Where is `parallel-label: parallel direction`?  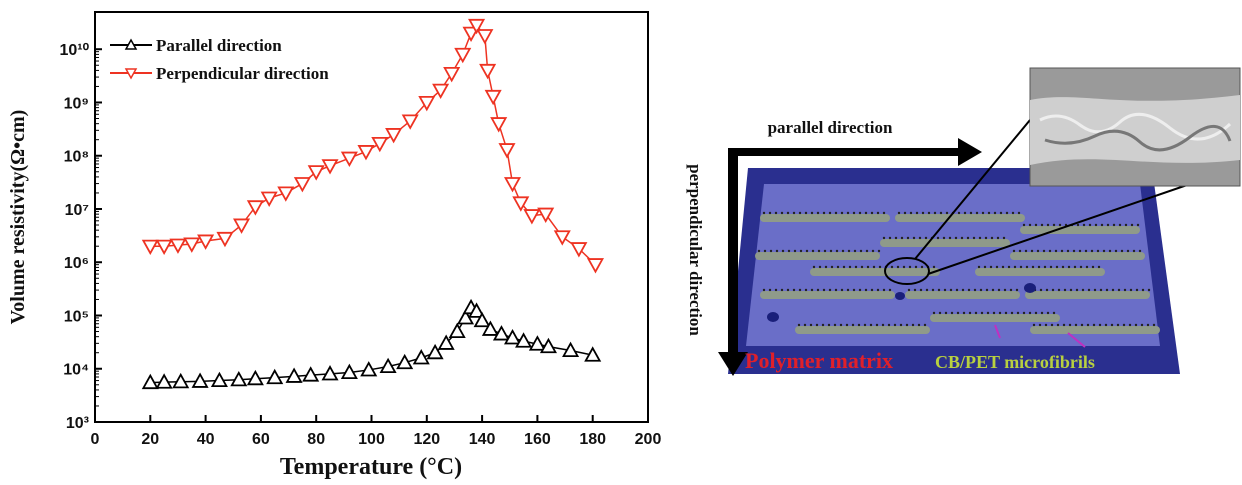 parallel-label: parallel direction is located at coordinates (830, 127).